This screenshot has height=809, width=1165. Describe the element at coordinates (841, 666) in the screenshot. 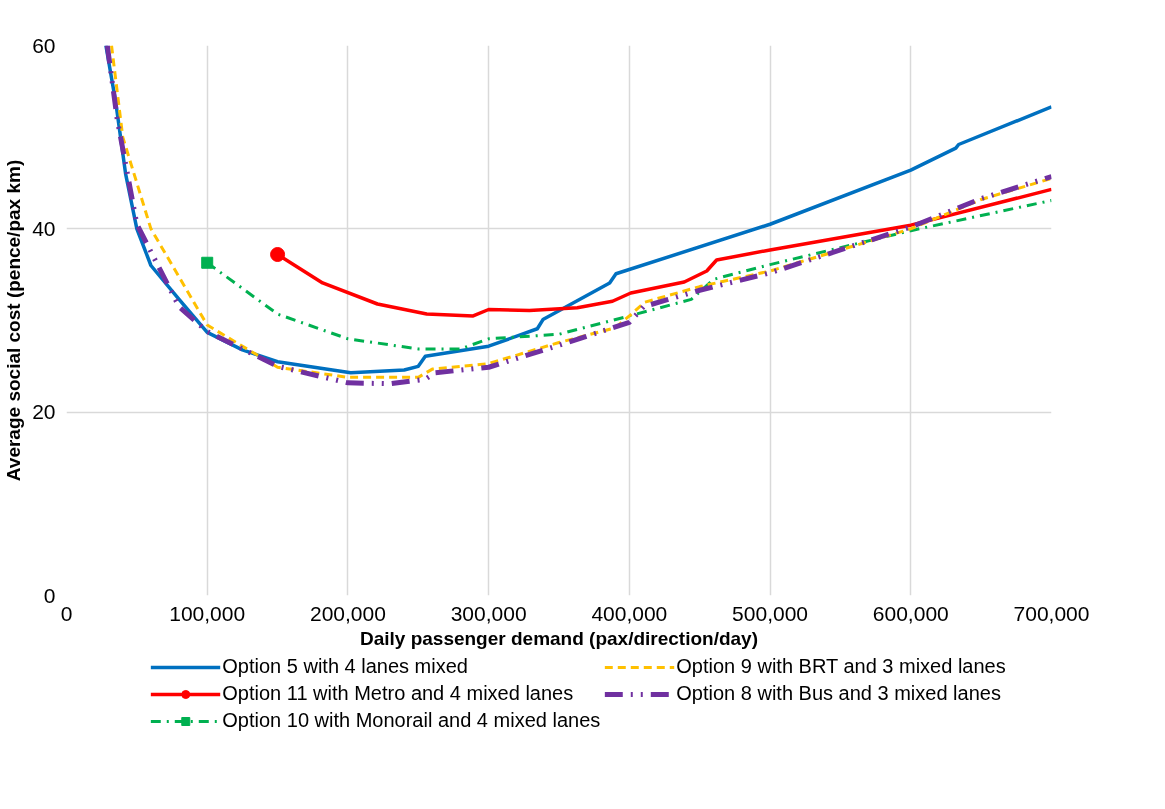

I see `legend-label: Option 9 with BRT and 3 mixed lanes` at that location.